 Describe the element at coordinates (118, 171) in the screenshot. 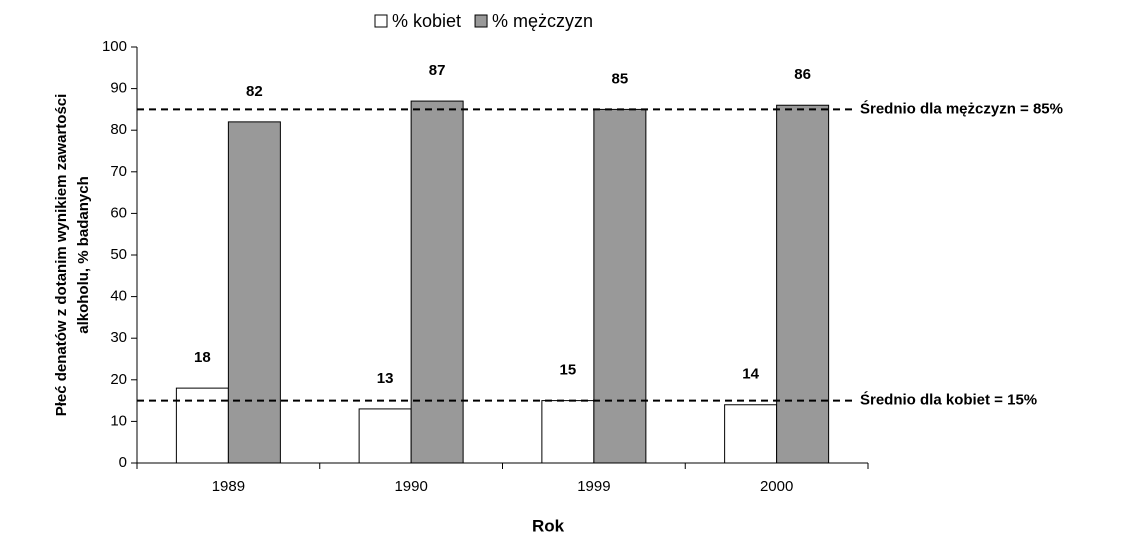

I see `y-tick-label: 70` at that location.